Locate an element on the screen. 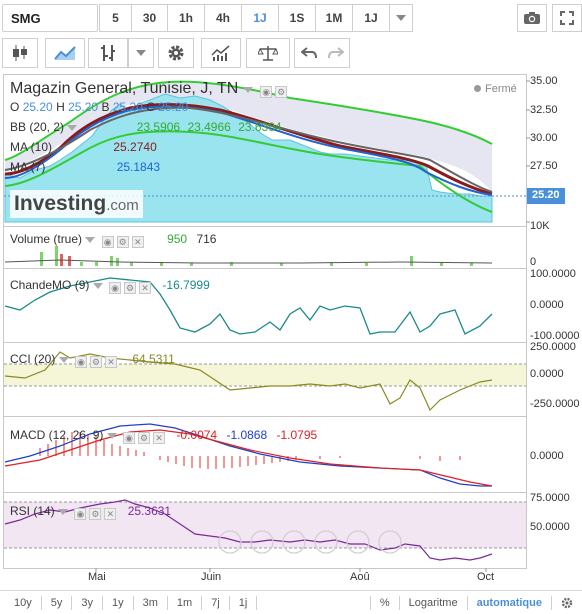  cci-tick-0: 0.0000 is located at coordinates (547, 374).